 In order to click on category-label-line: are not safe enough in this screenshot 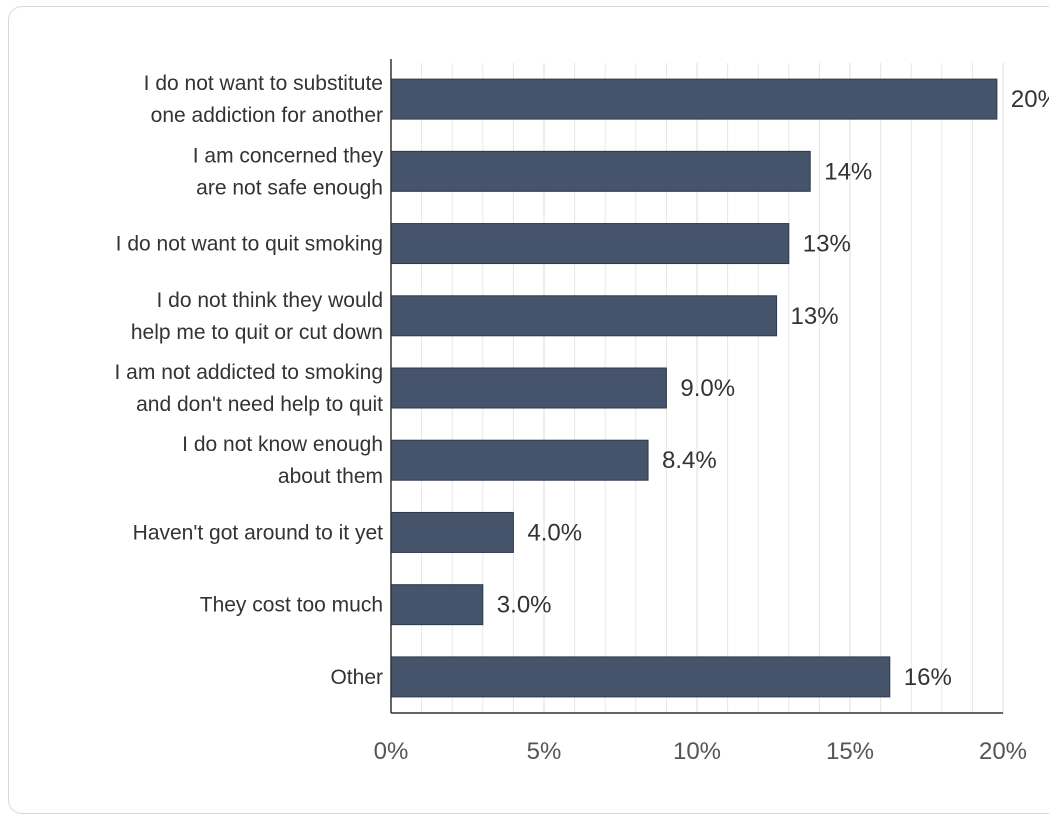, I will do `click(289, 187)`.